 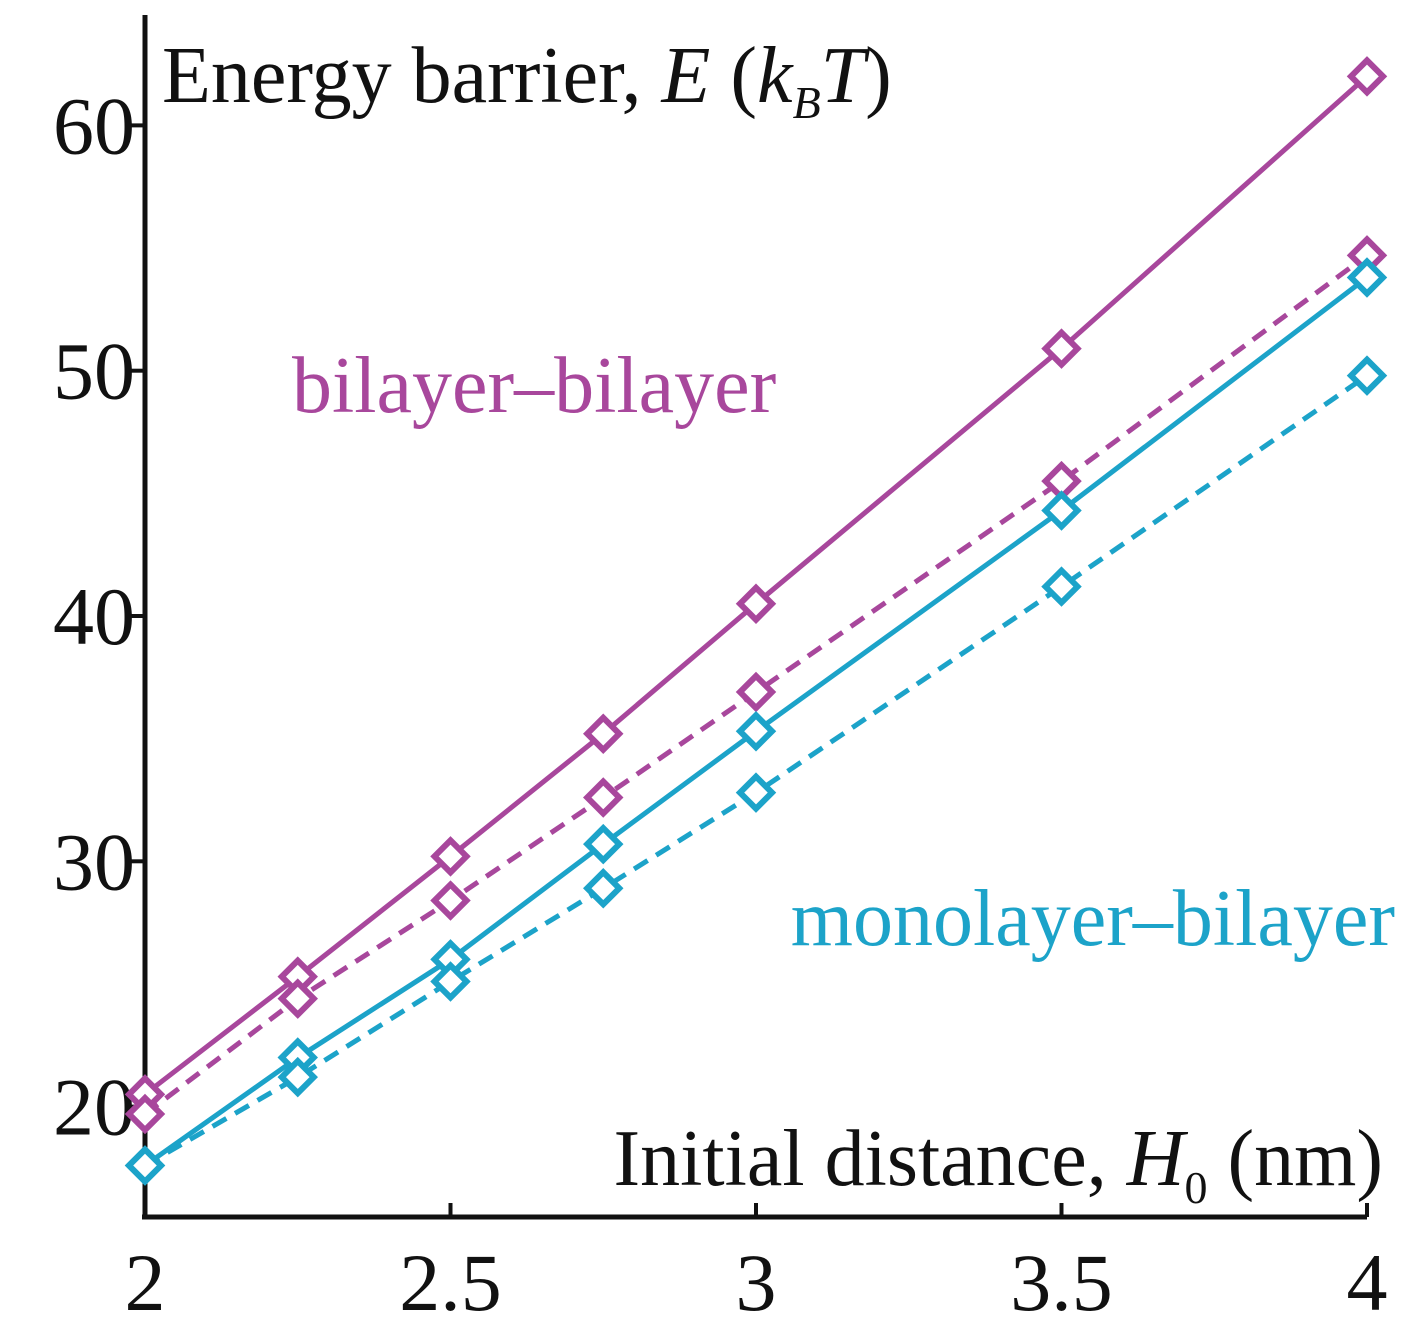 What do you see at coordinates (527, 80) in the screenshot?
I see `y-axis-title: Energy barrier, E (kBT)` at bounding box center [527, 80].